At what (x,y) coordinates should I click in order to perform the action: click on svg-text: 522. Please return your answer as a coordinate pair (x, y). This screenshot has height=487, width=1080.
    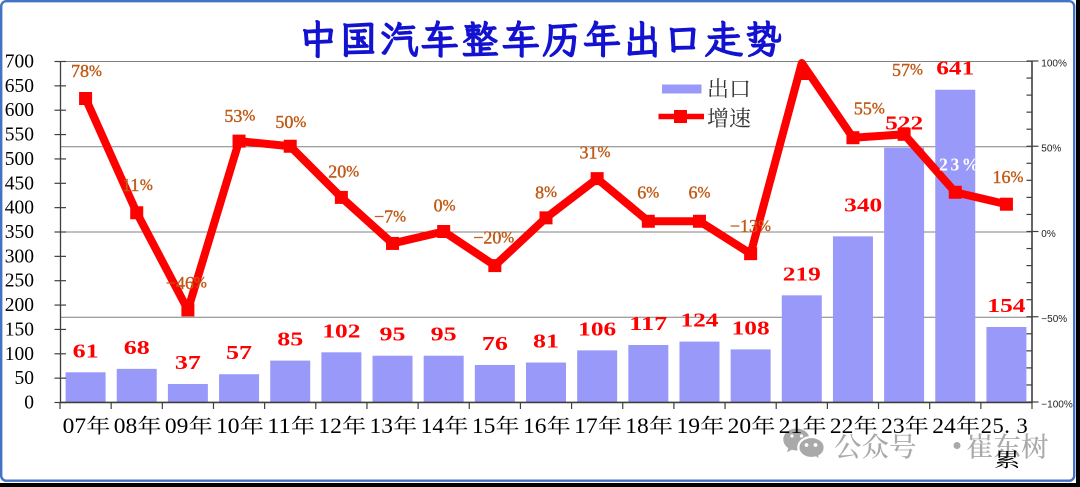
    Looking at the image, I should click on (904, 124).